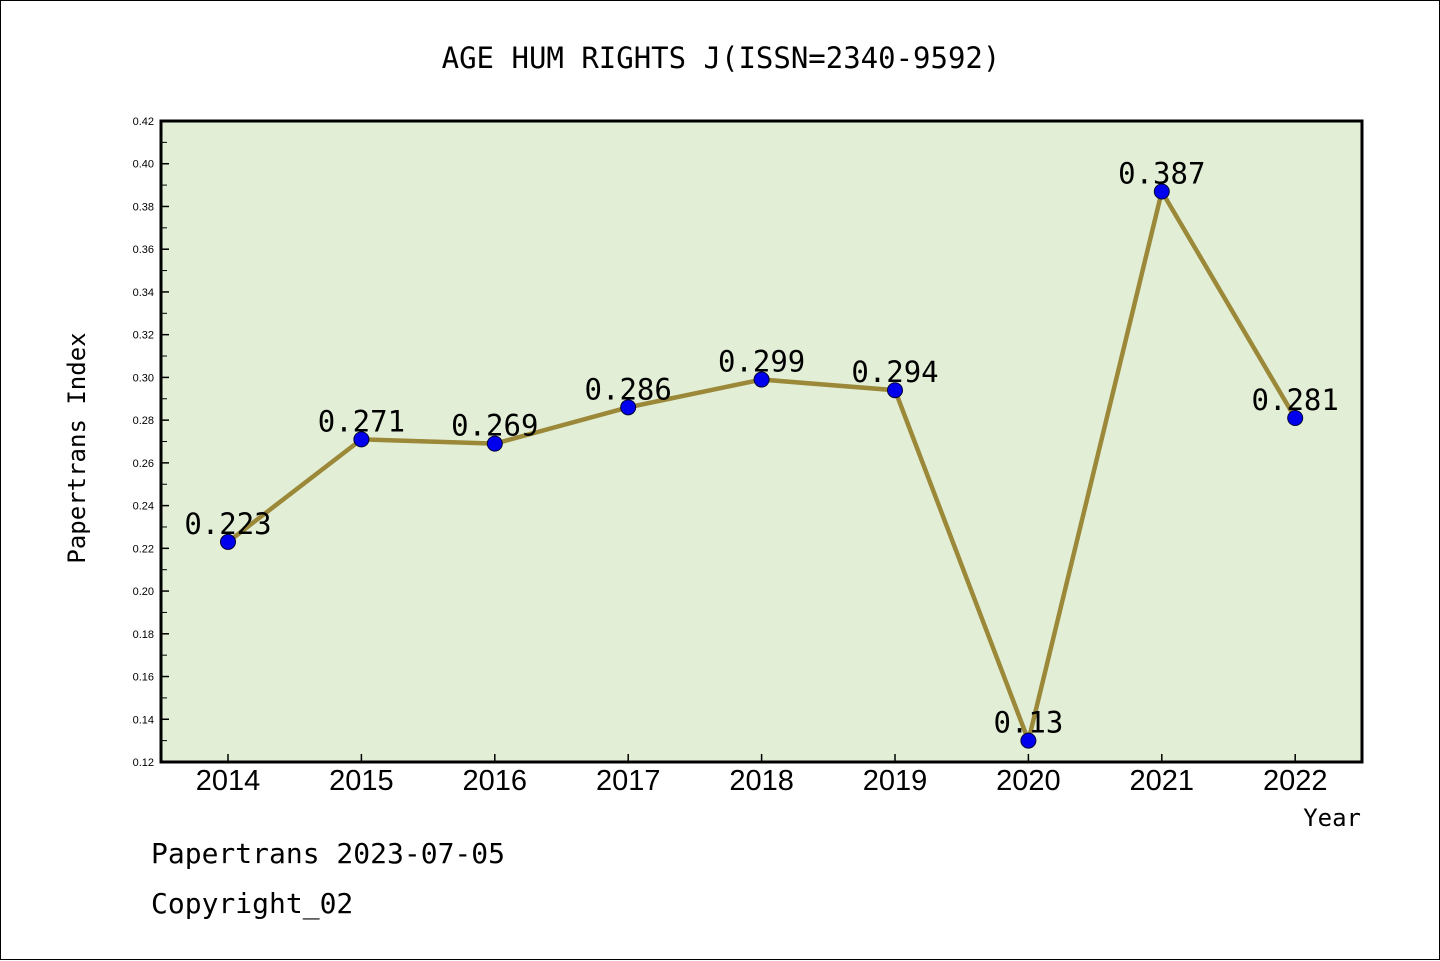 The width and height of the screenshot is (1440, 961). Describe the element at coordinates (227, 524) in the screenshot. I see `data-label: 0.223` at that location.